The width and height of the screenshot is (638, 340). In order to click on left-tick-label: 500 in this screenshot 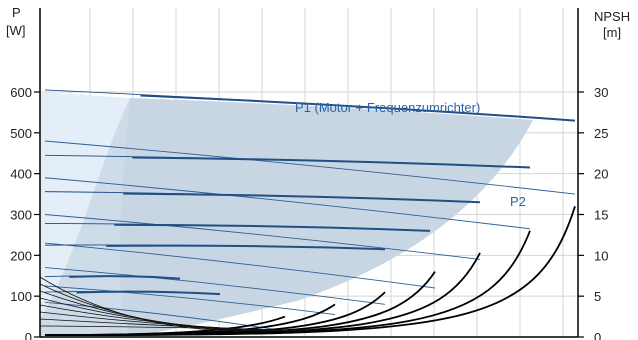, I will do `click(21, 133)`.